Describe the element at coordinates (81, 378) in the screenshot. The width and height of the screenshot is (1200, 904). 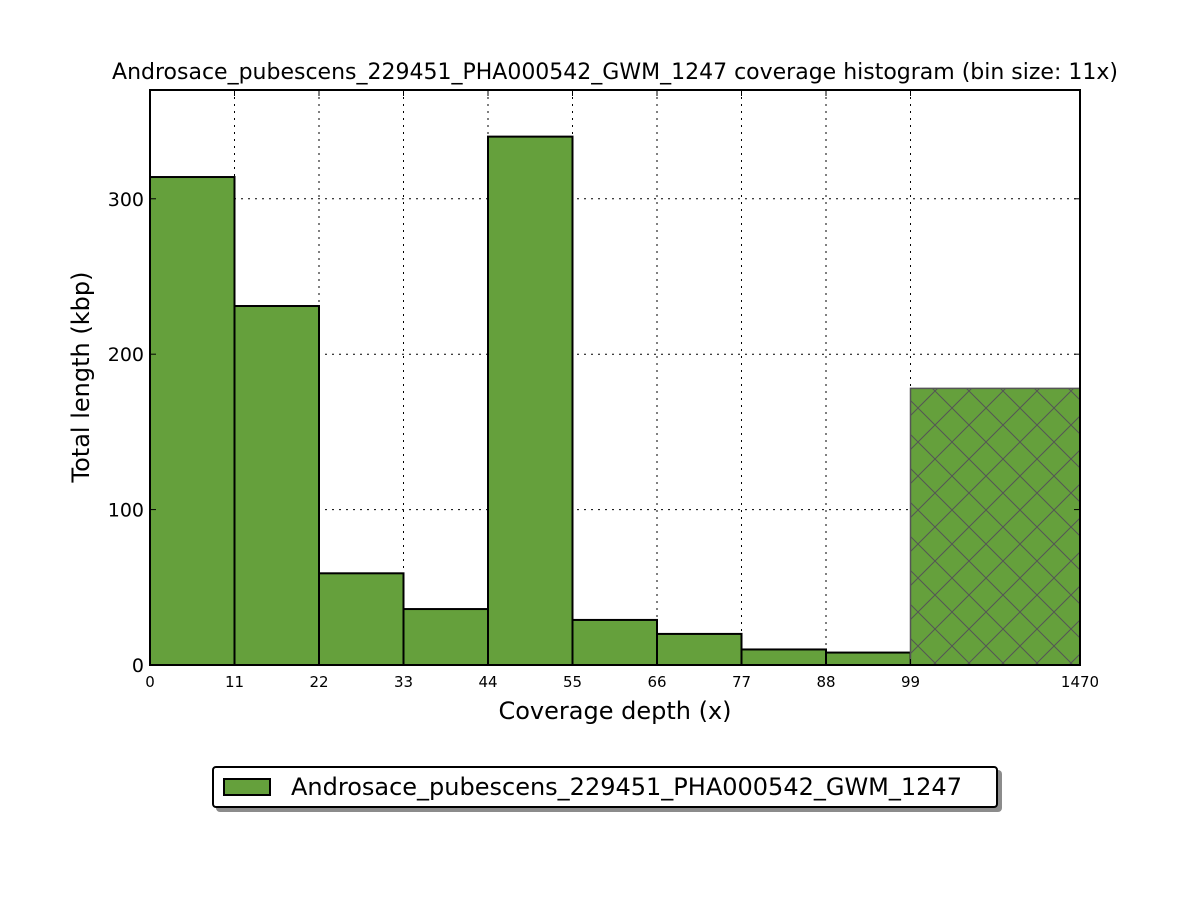
I see `y-axis-label: Total length (kbp)` at that location.